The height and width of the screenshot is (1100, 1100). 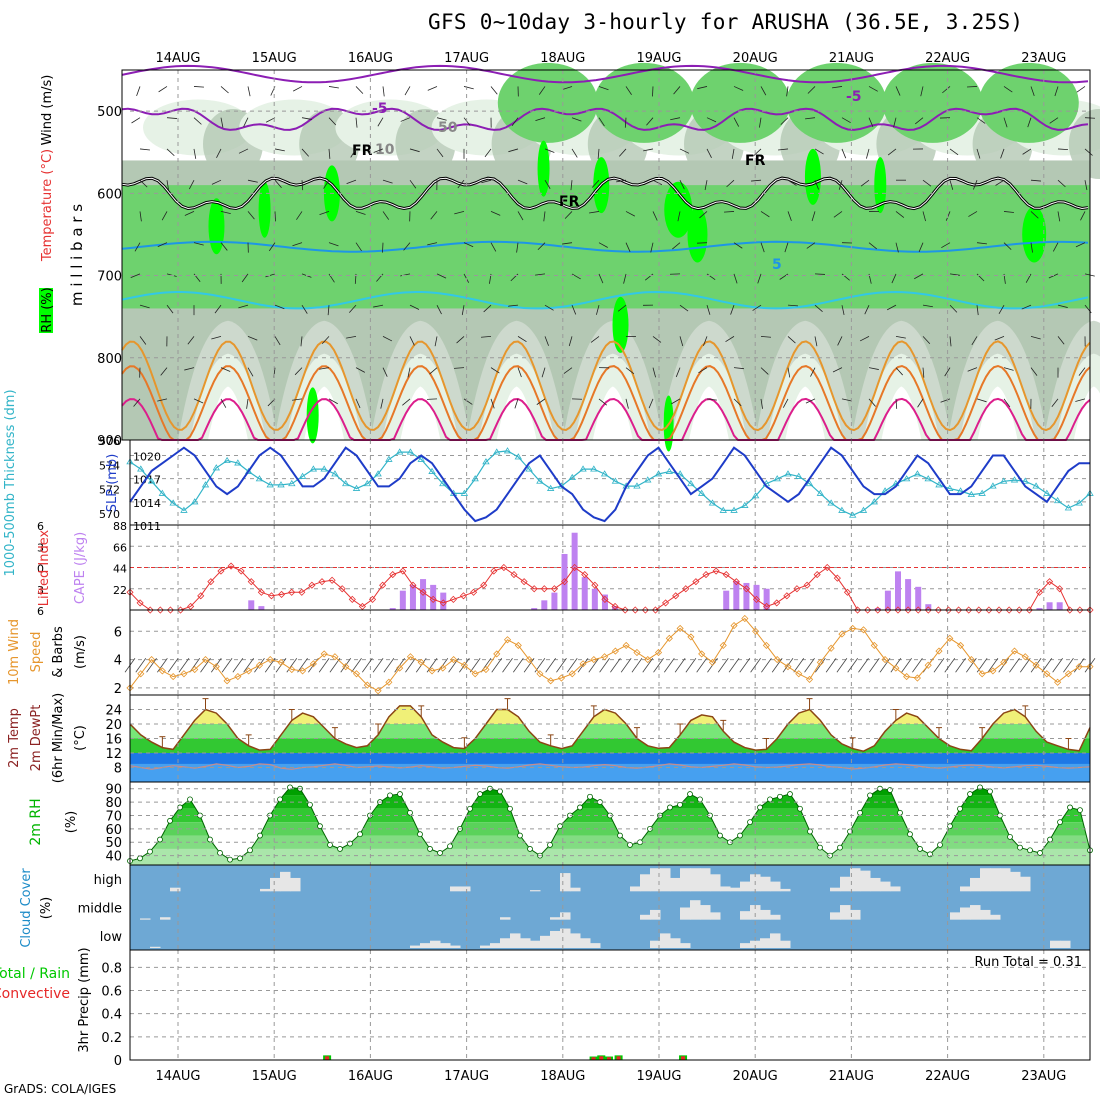 I want to click on dewpt-fill, so click(x=610, y=772).